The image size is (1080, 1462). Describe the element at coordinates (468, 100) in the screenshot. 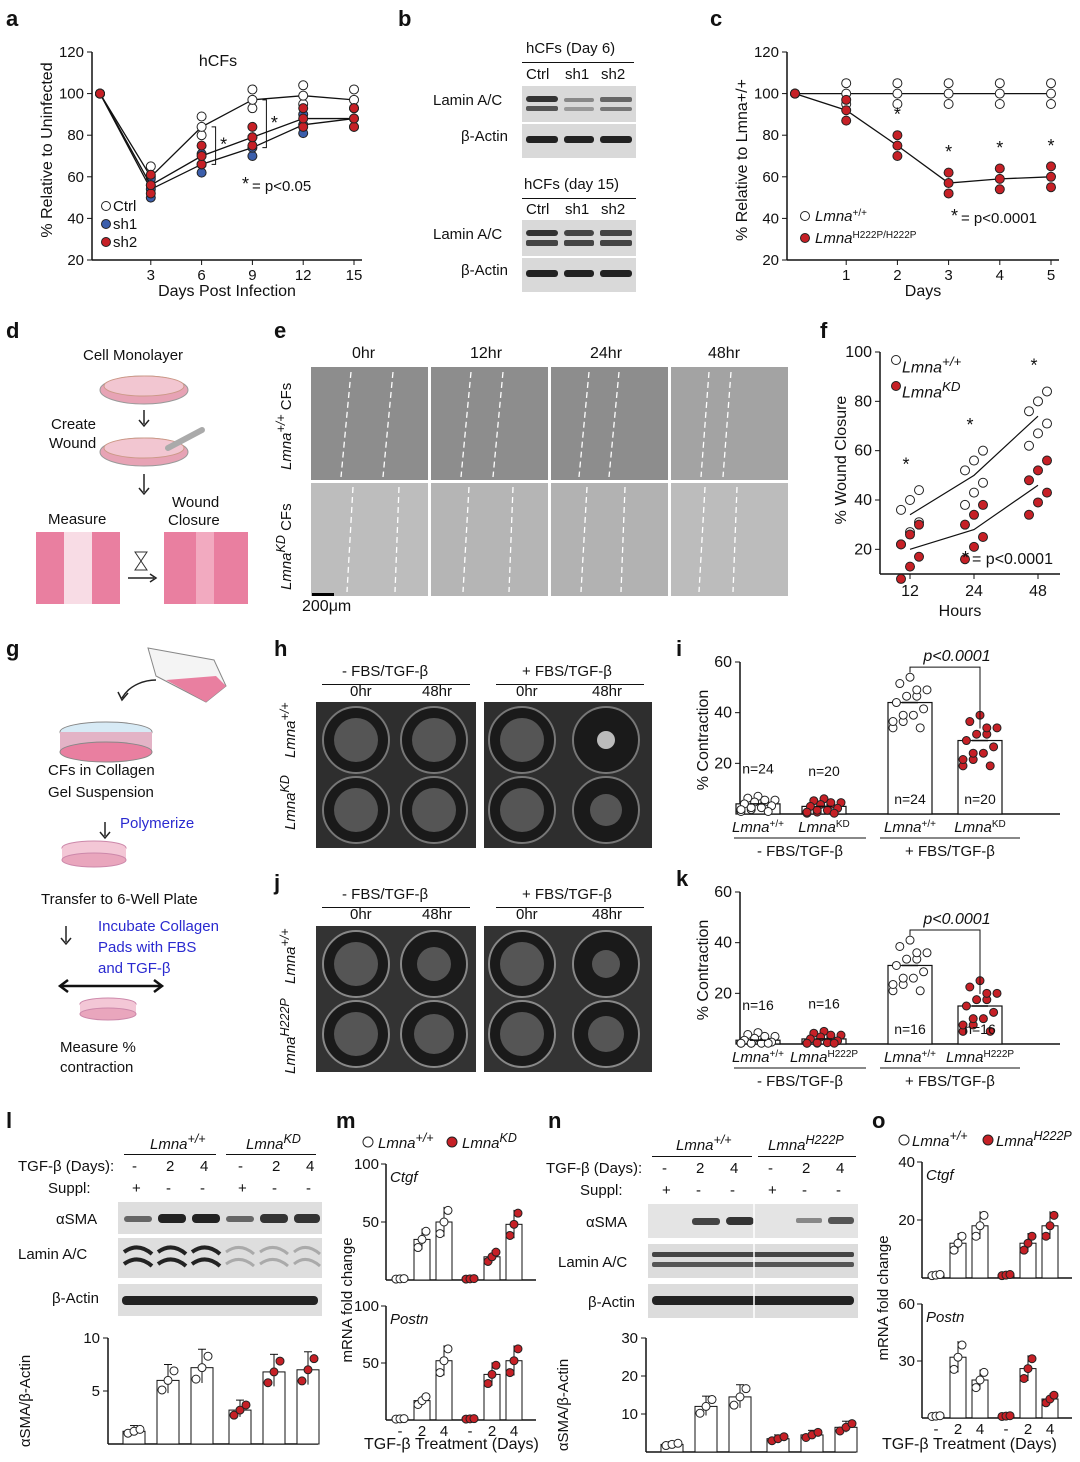

I see `blot-b-row-lamin: Lamin A/C` at that location.